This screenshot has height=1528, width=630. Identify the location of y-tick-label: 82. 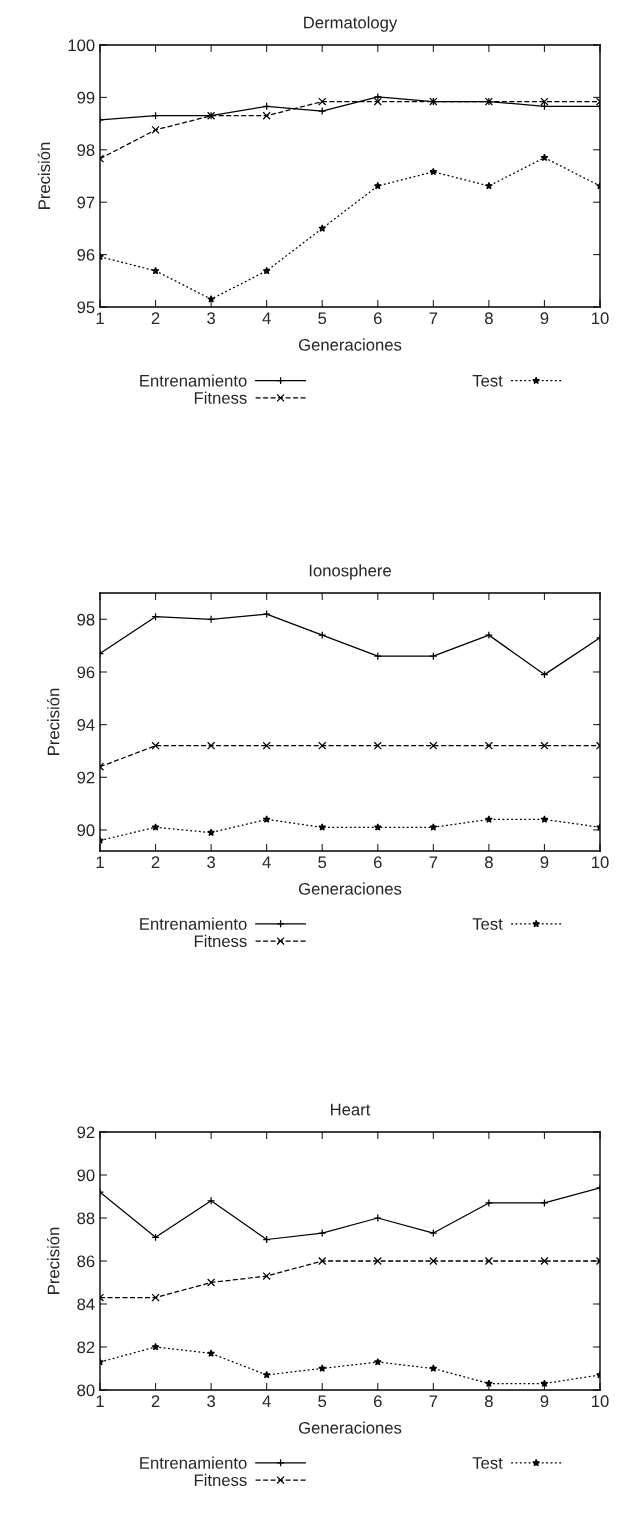
(86, 1347).